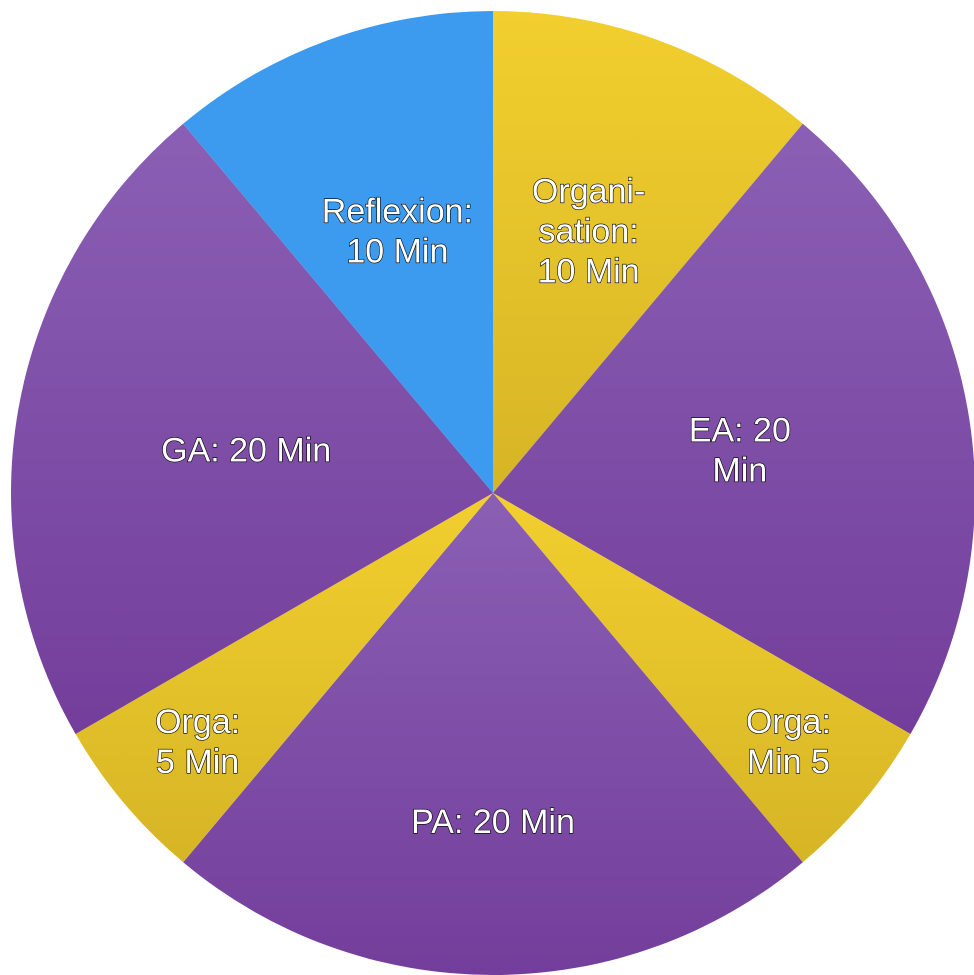 This screenshot has height=975, width=974. What do you see at coordinates (588, 191) in the screenshot?
I see `slice-label-line: Organi-` at bounding box center [588, 191].